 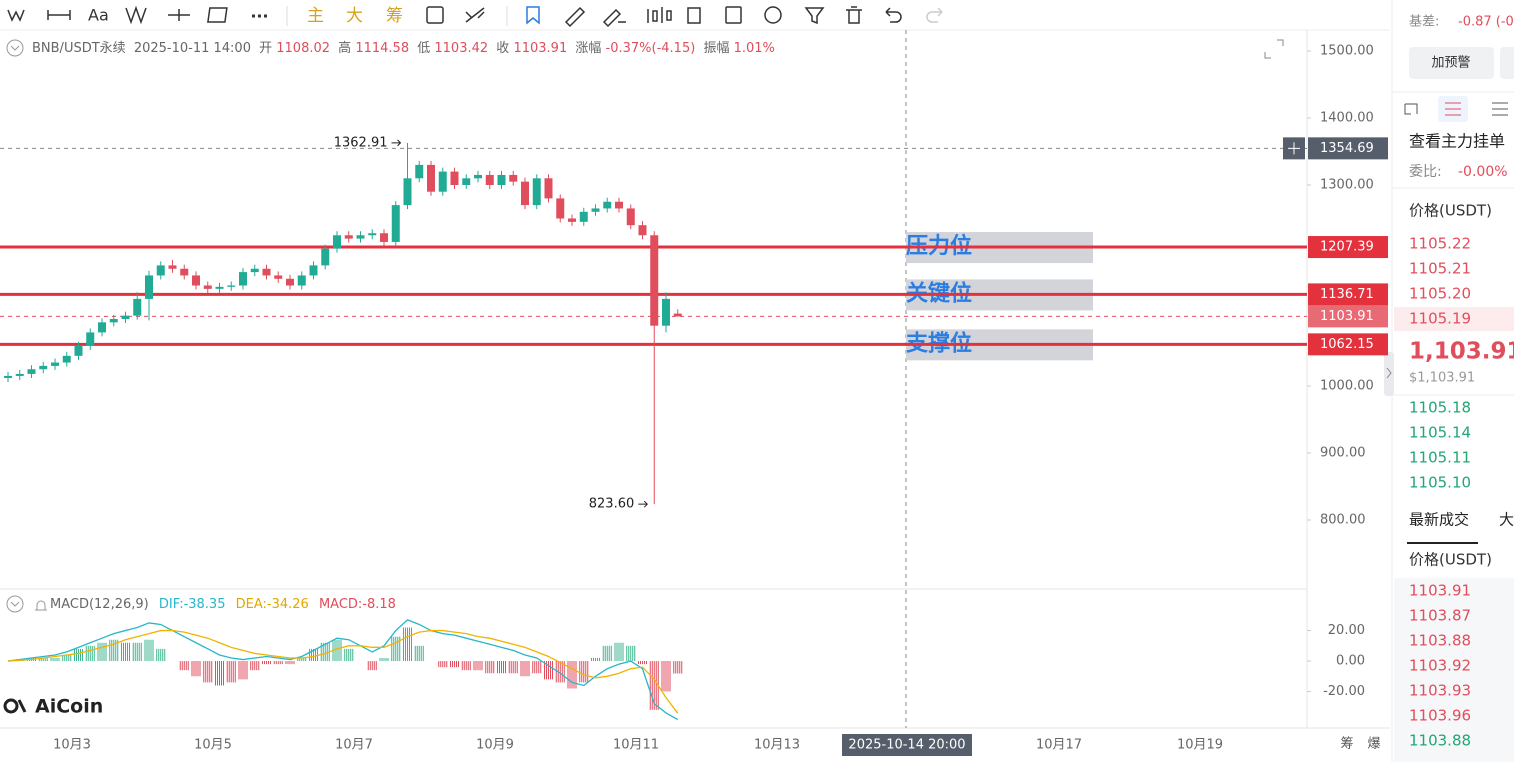 I want to click on tool-magnet, so click(x=475, y=15).